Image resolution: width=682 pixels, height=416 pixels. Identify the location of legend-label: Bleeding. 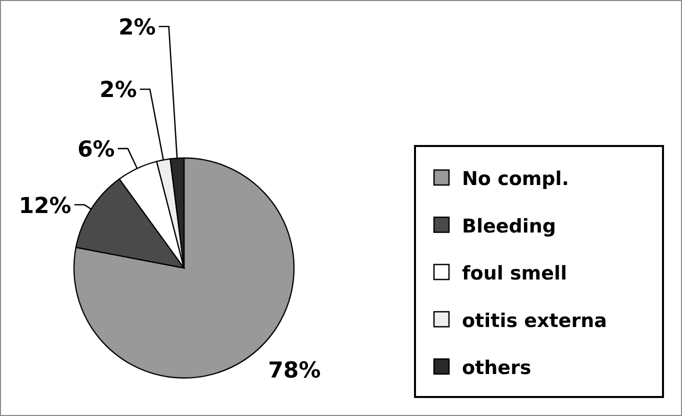
(509, 226).